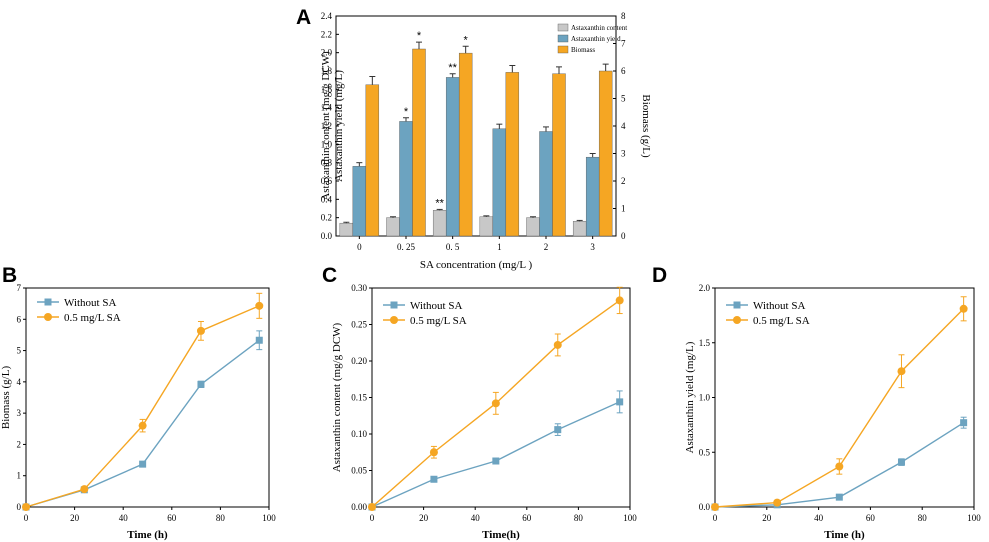 Image resolution: width=989 pixels, height=542 pixels. Describe the element at coordinates (705, 452) in the screenshot. I see `y-tick-label: 0.5` at that location.